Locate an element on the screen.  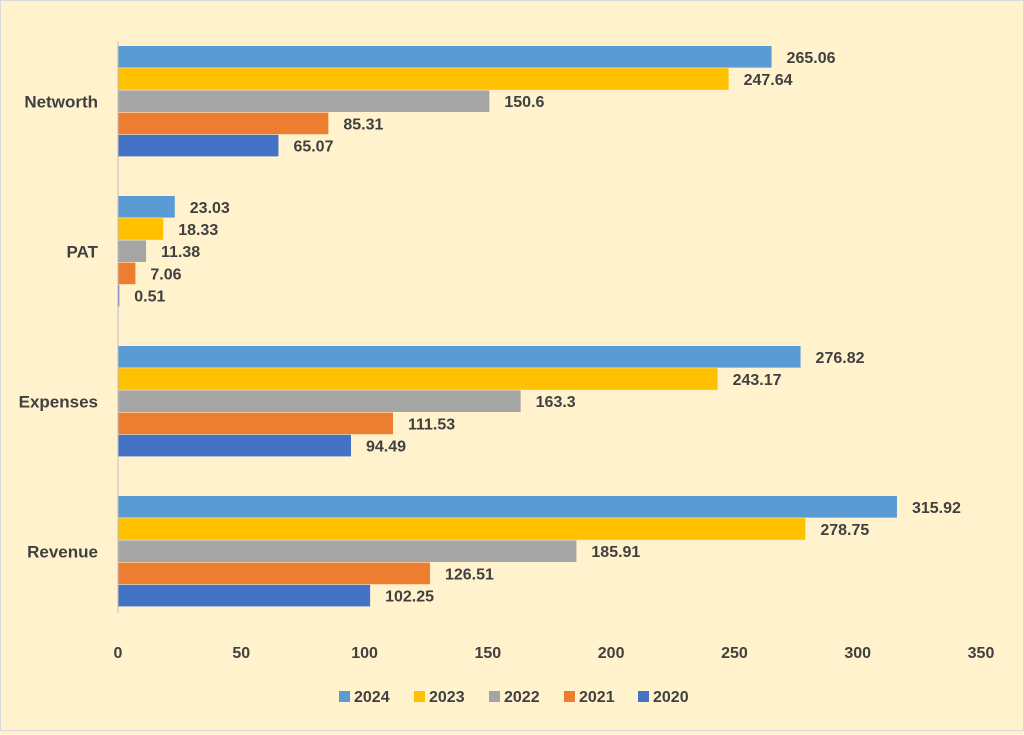
bar-pat-2024 is located at coordinates (146, 207).